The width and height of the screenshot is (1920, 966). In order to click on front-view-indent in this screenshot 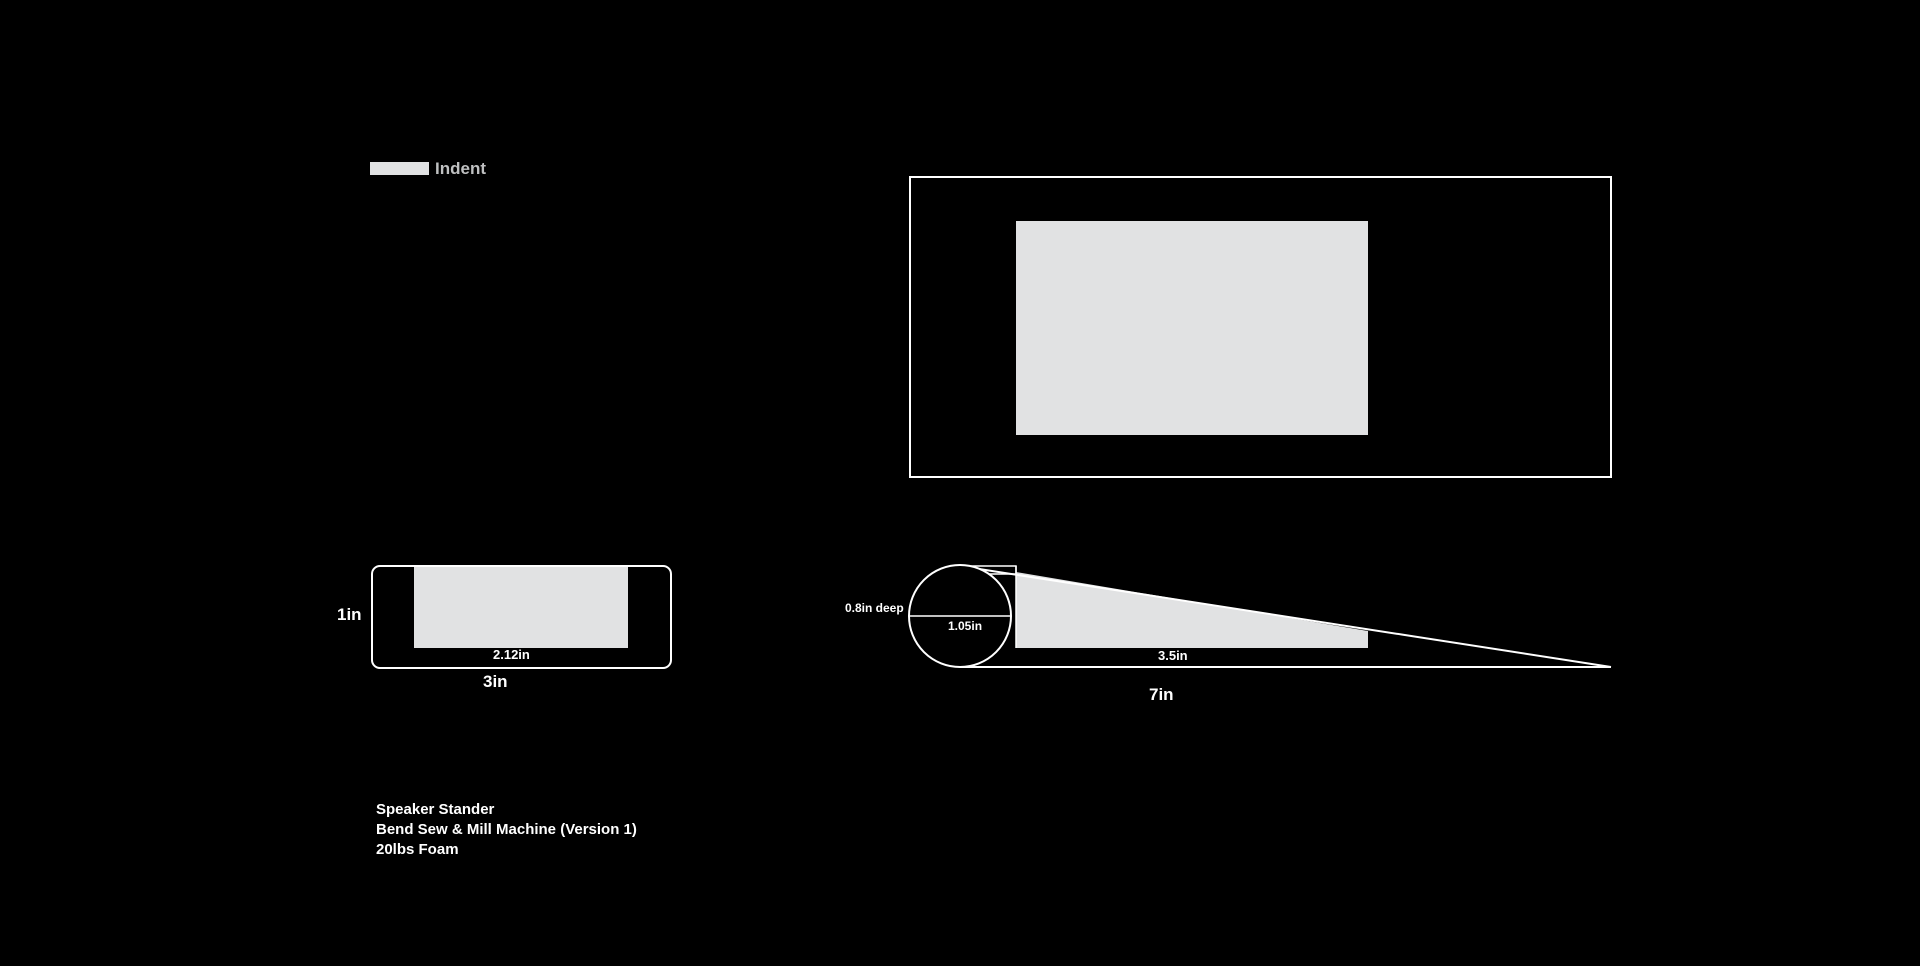, I will do `click(521, 607)`.